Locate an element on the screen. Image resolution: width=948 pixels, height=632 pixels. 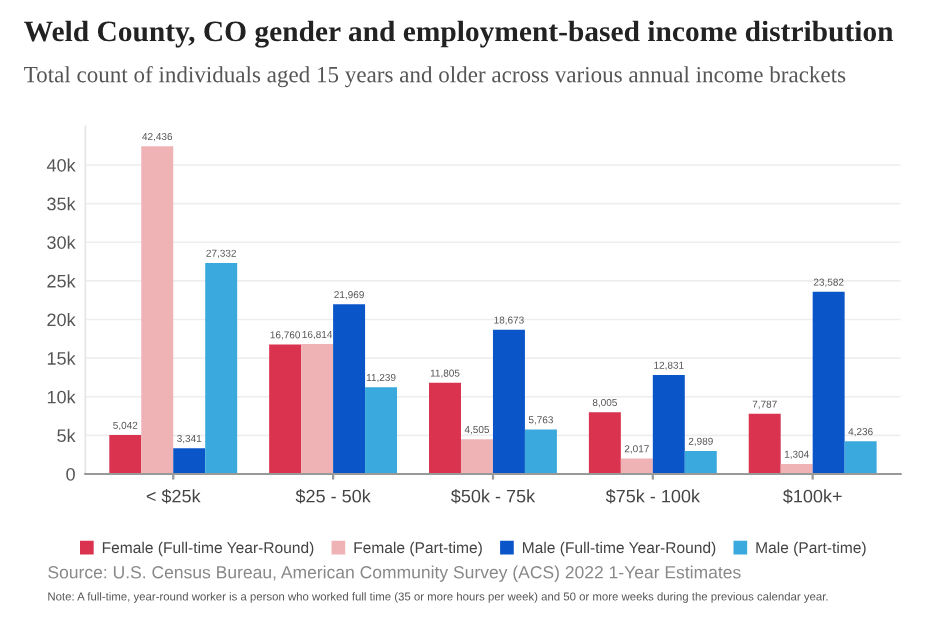
x-tick-label: < $25k is located at coordinates (173, 496).